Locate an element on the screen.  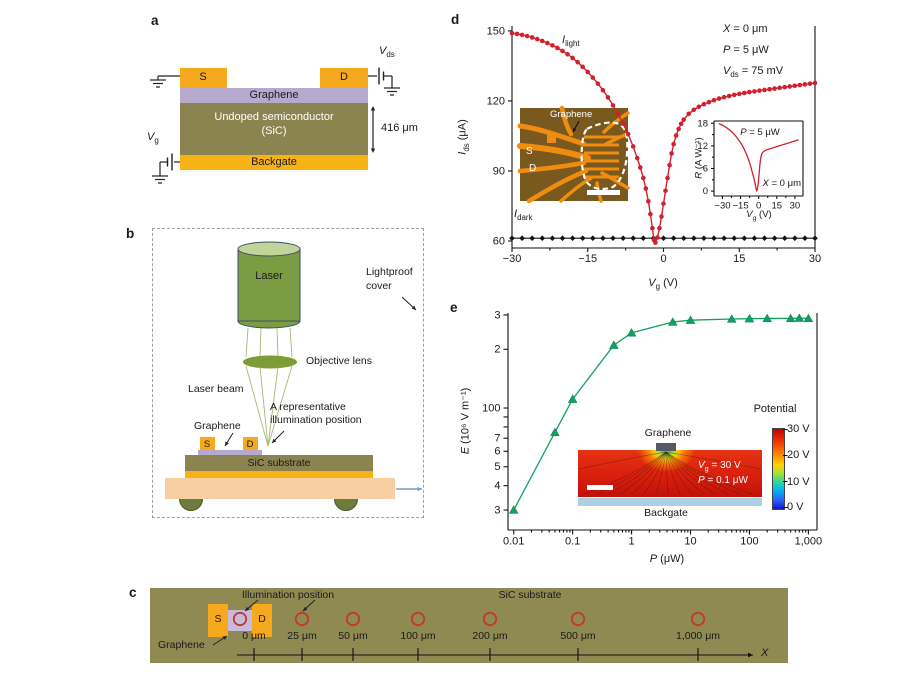
a-backgate-layer is located at coordinates (274, 162).